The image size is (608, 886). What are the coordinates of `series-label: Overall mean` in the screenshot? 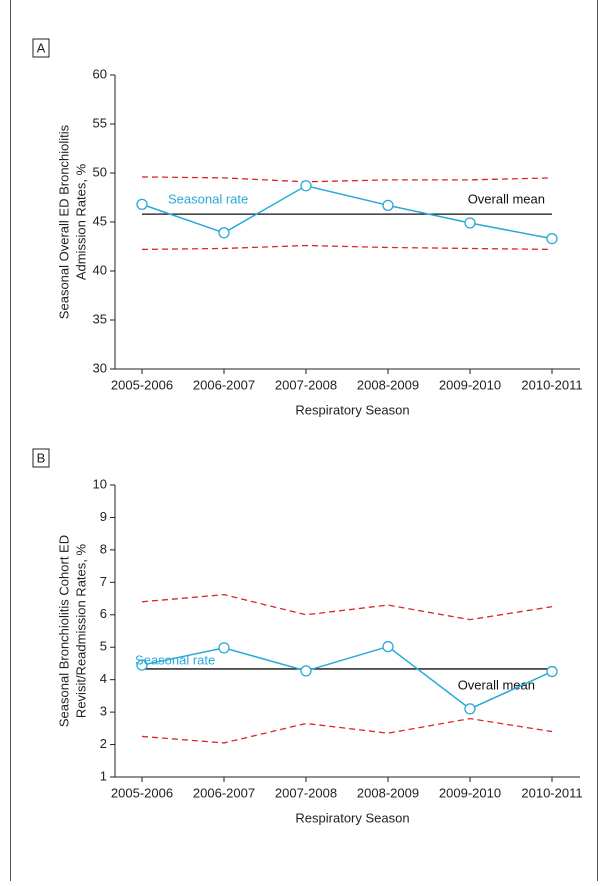 It's located at (506, 198).